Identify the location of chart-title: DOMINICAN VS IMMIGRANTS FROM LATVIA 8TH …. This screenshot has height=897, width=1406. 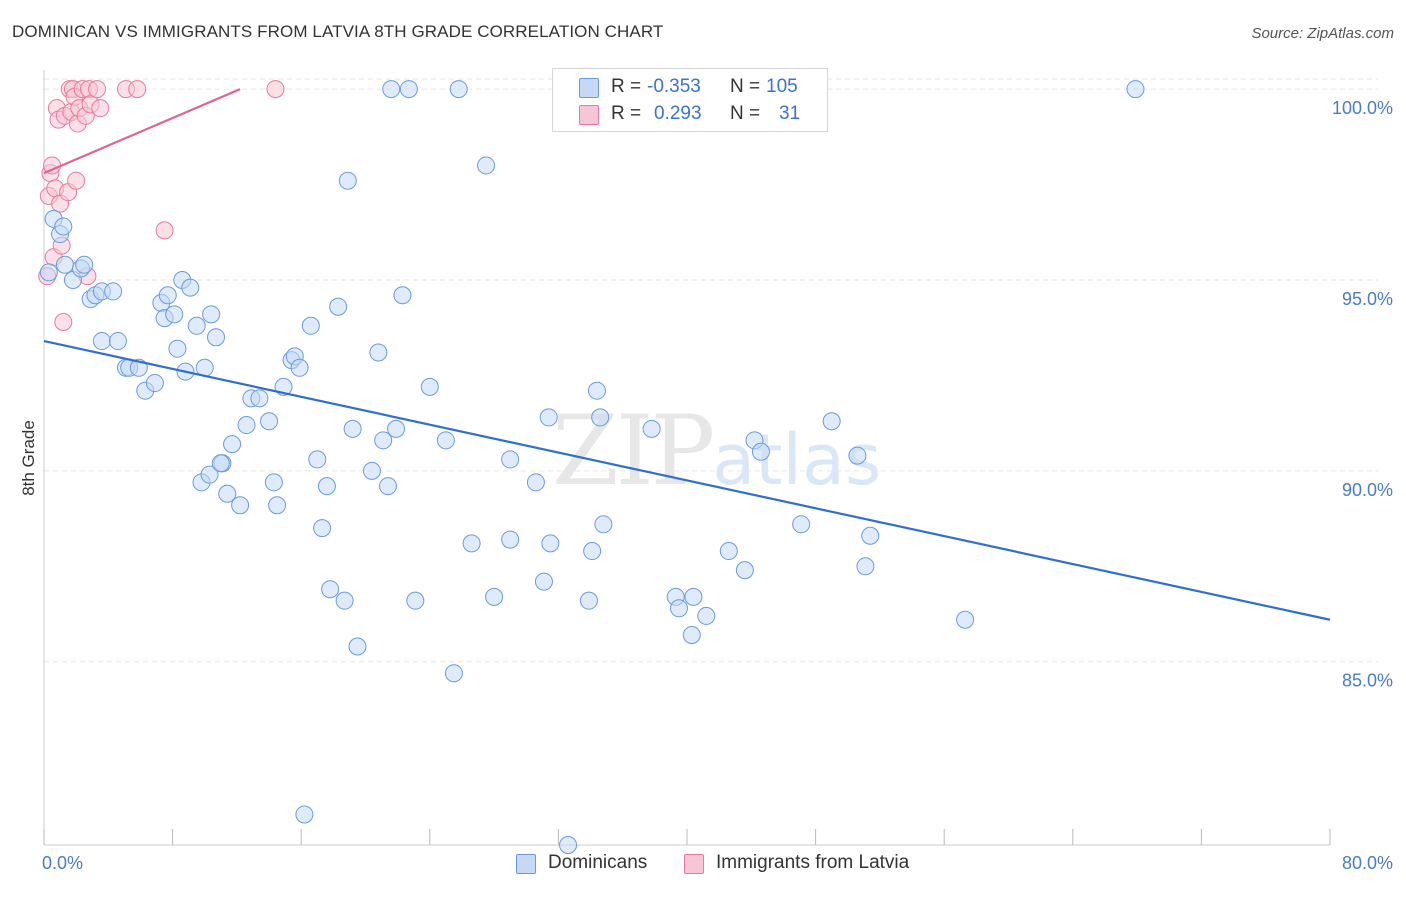
(338, 31).